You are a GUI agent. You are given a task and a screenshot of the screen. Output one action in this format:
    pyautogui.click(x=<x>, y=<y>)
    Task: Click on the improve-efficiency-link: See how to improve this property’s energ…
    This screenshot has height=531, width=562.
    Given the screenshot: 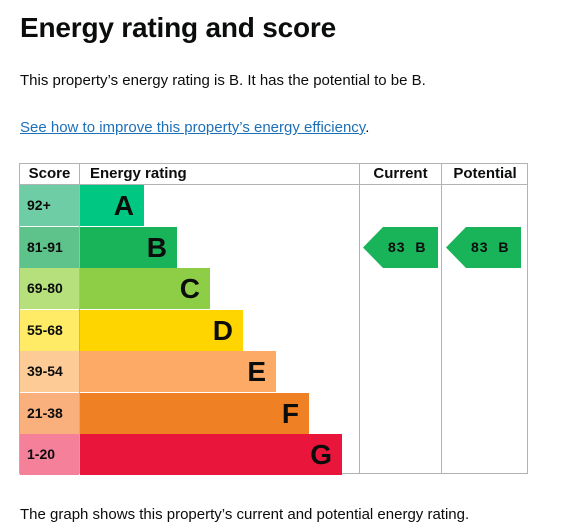 What is the action you would take?
    pyautogui.click(x=193, y=127)
    